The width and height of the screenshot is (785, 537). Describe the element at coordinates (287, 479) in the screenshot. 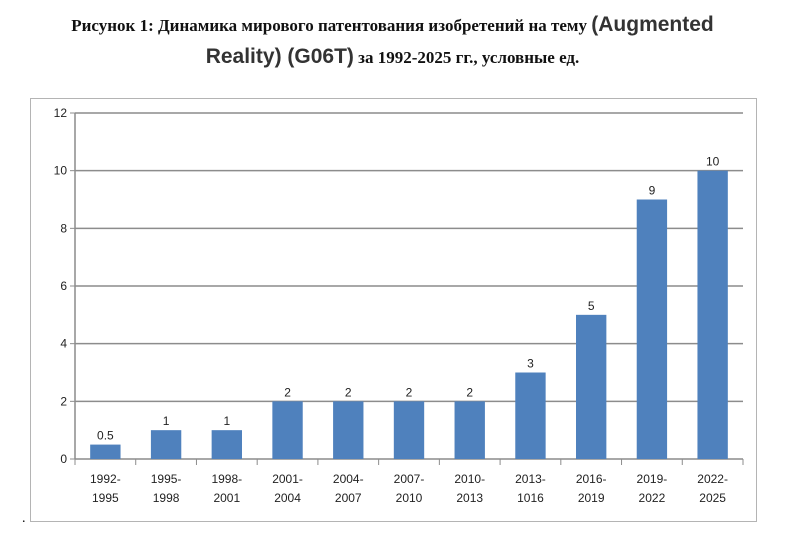

I see `category-label-3-0: 2001-` at that location.